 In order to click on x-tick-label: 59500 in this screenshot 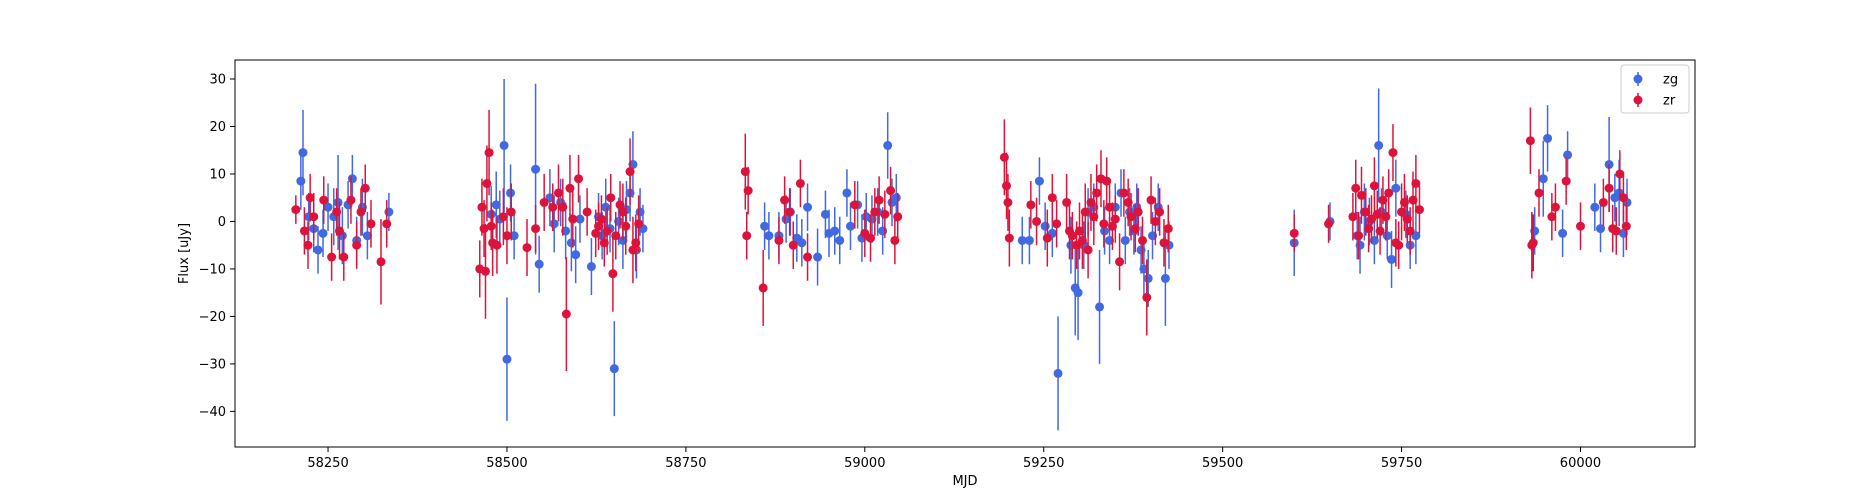, I will do `click(1222, 463)`.